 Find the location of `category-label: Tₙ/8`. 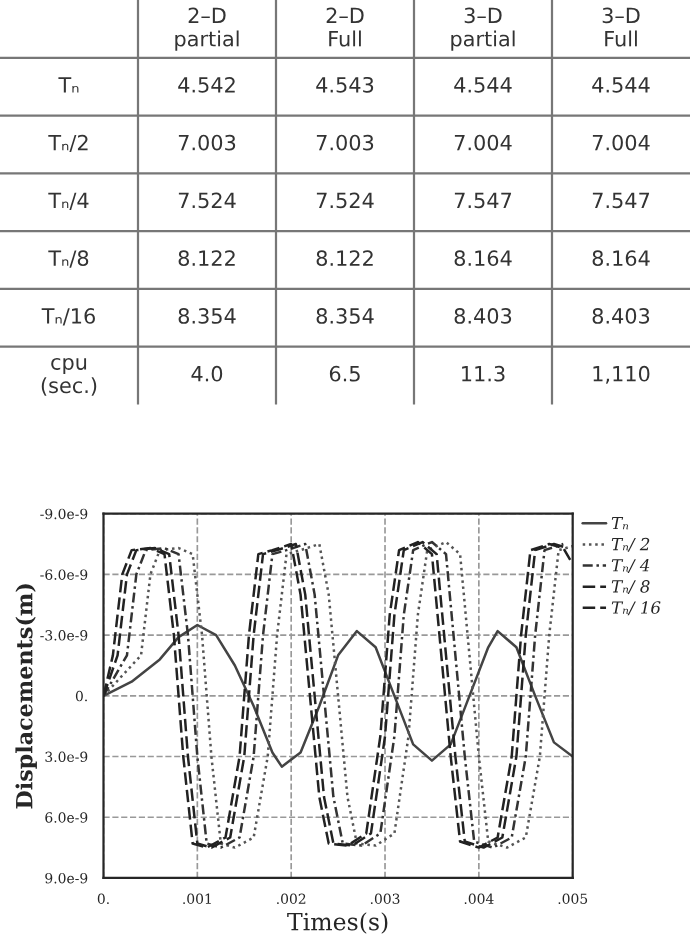

category-label: Tₙ/8 is located at coordinates (68, 259).